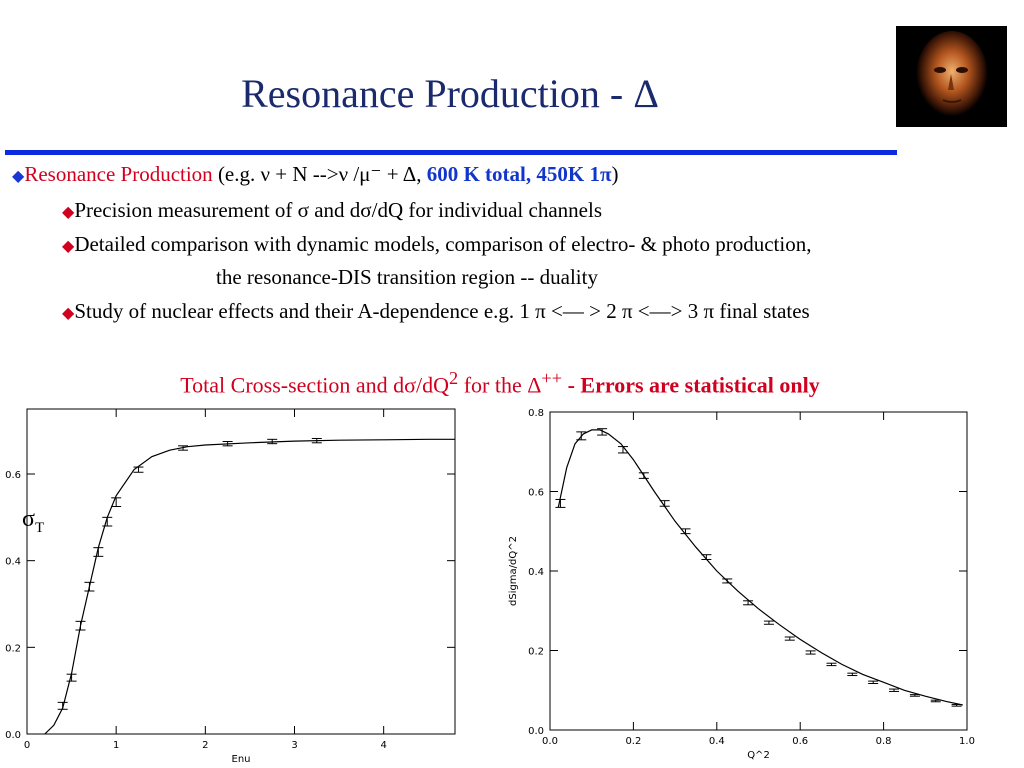 The width and height of the screenshot is (1024, 768). I want to click on q2-y-tick-label: 0.8, so click(536, 413).